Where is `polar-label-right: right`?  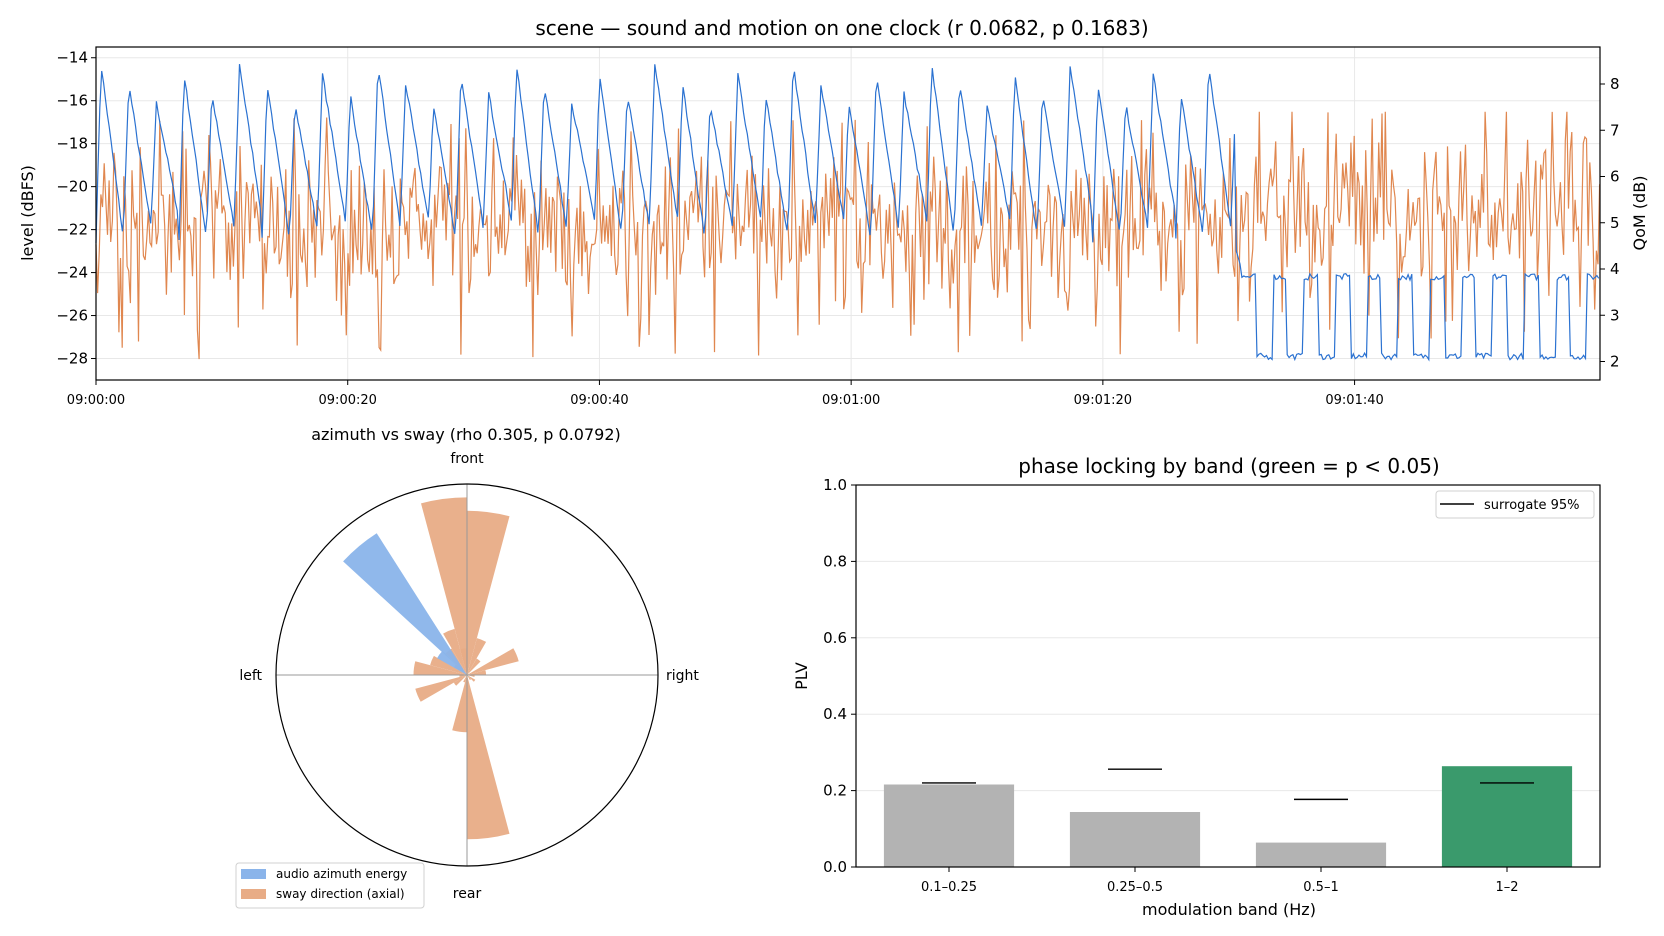 polar-label-right: right is located at coordinates (682, 676).